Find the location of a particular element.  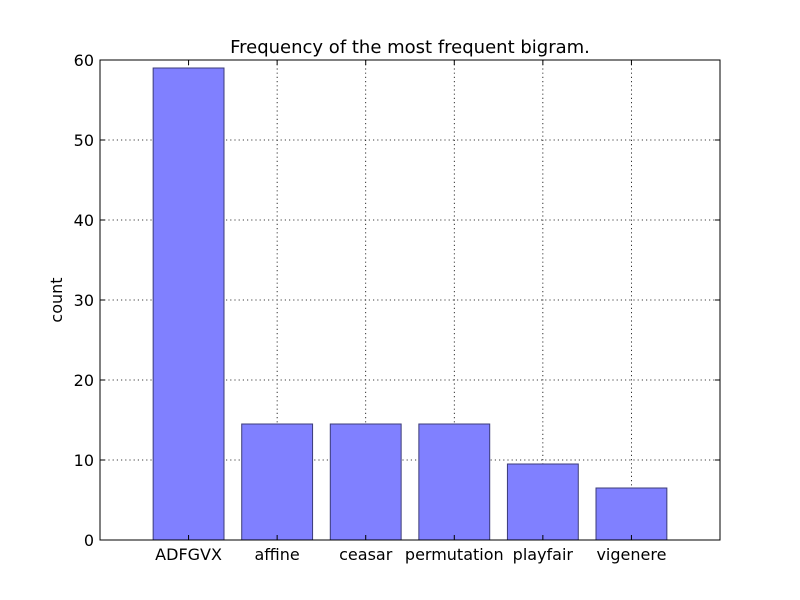

bar-permutation is located at coordinates (454, 482).